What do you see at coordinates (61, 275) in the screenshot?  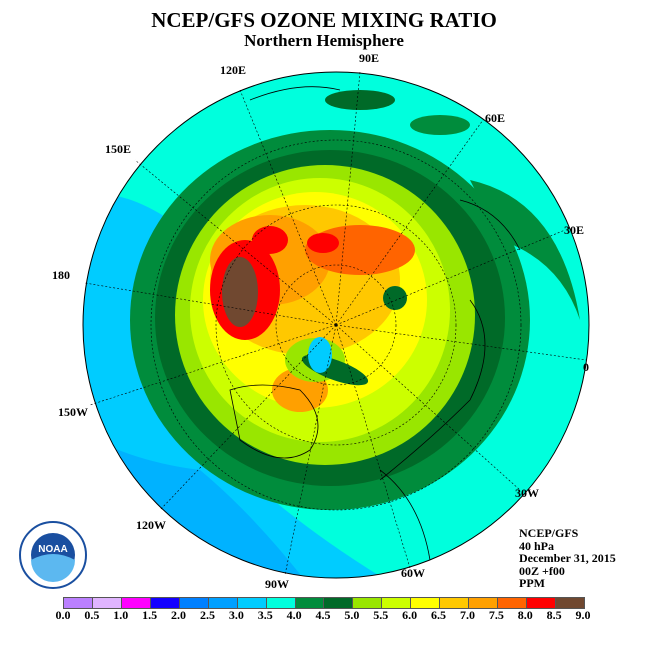 I see `lon-label-180: 180` at bounding box center [61, 275].